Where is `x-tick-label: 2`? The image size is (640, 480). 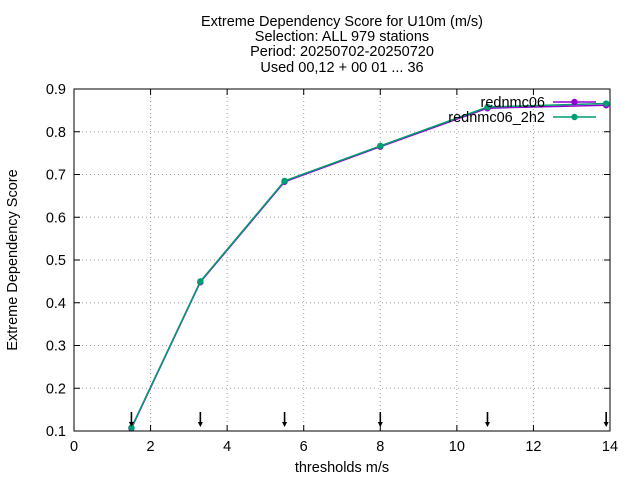 x-tick-label: 2 is located at coordinates (151, 447).